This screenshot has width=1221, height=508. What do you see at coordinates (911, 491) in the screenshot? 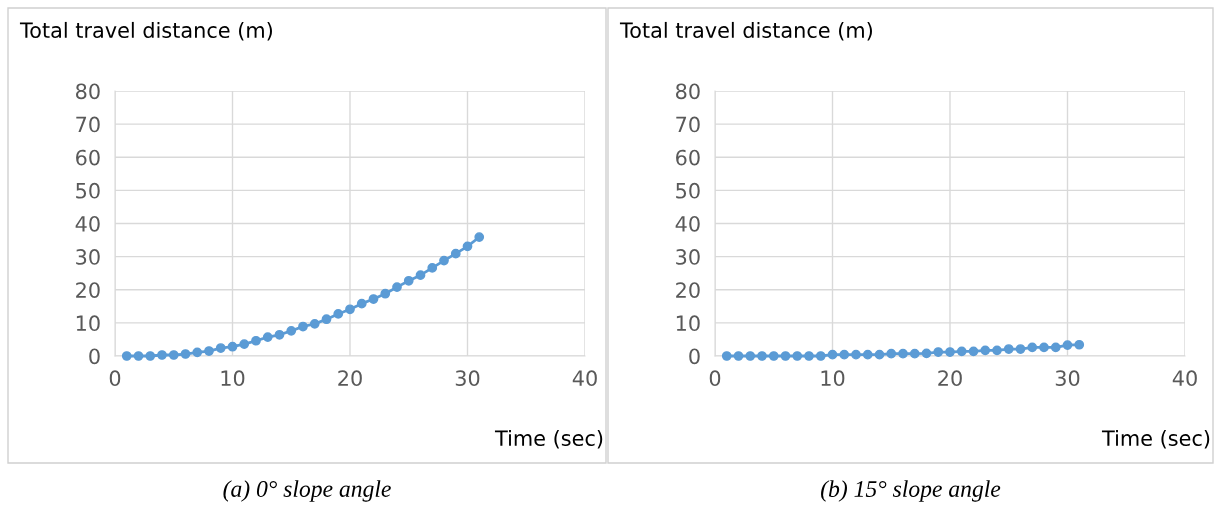
I see `text: (b) 15° slope angle` at bounding box center [911, 491].